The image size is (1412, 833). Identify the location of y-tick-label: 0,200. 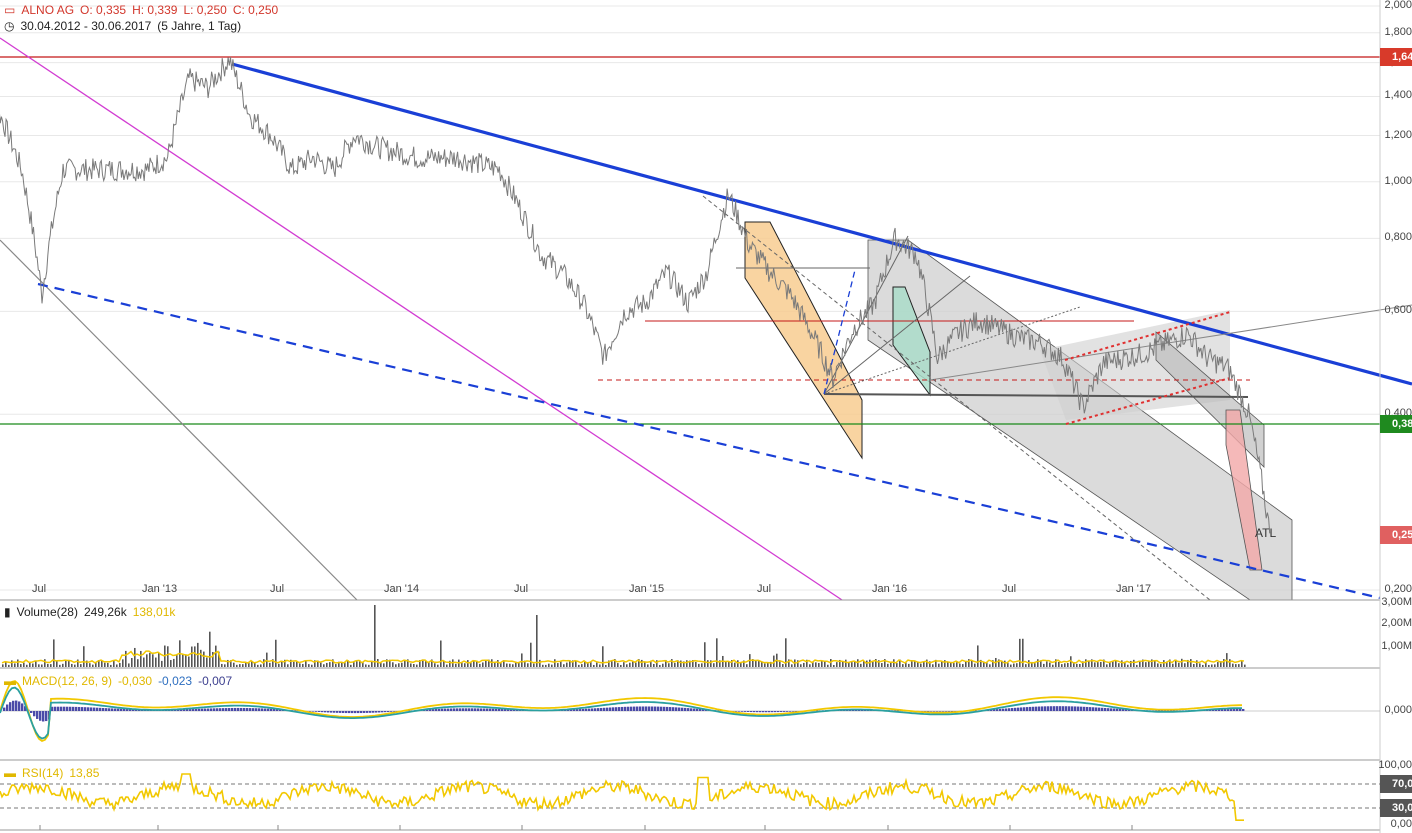
(1398, 589).